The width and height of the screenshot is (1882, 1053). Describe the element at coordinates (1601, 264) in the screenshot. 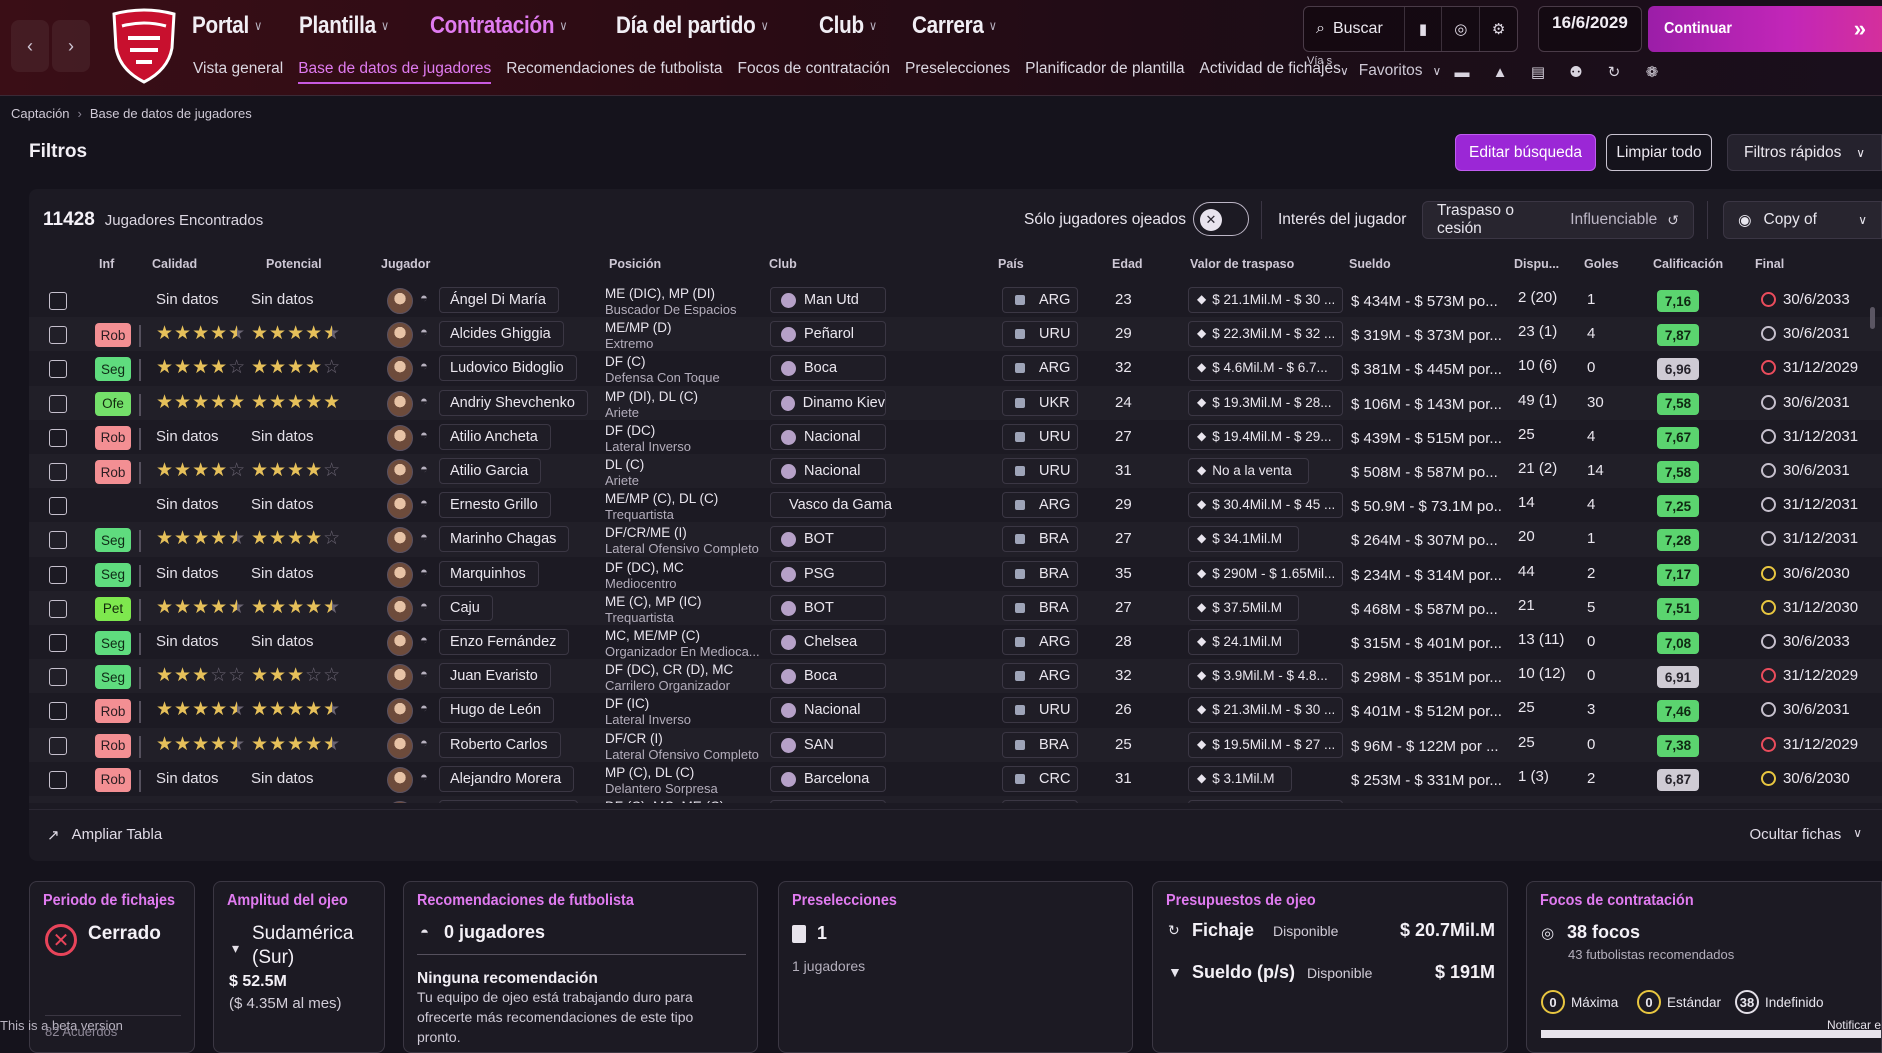

I see `column-header: Goles` at that location.